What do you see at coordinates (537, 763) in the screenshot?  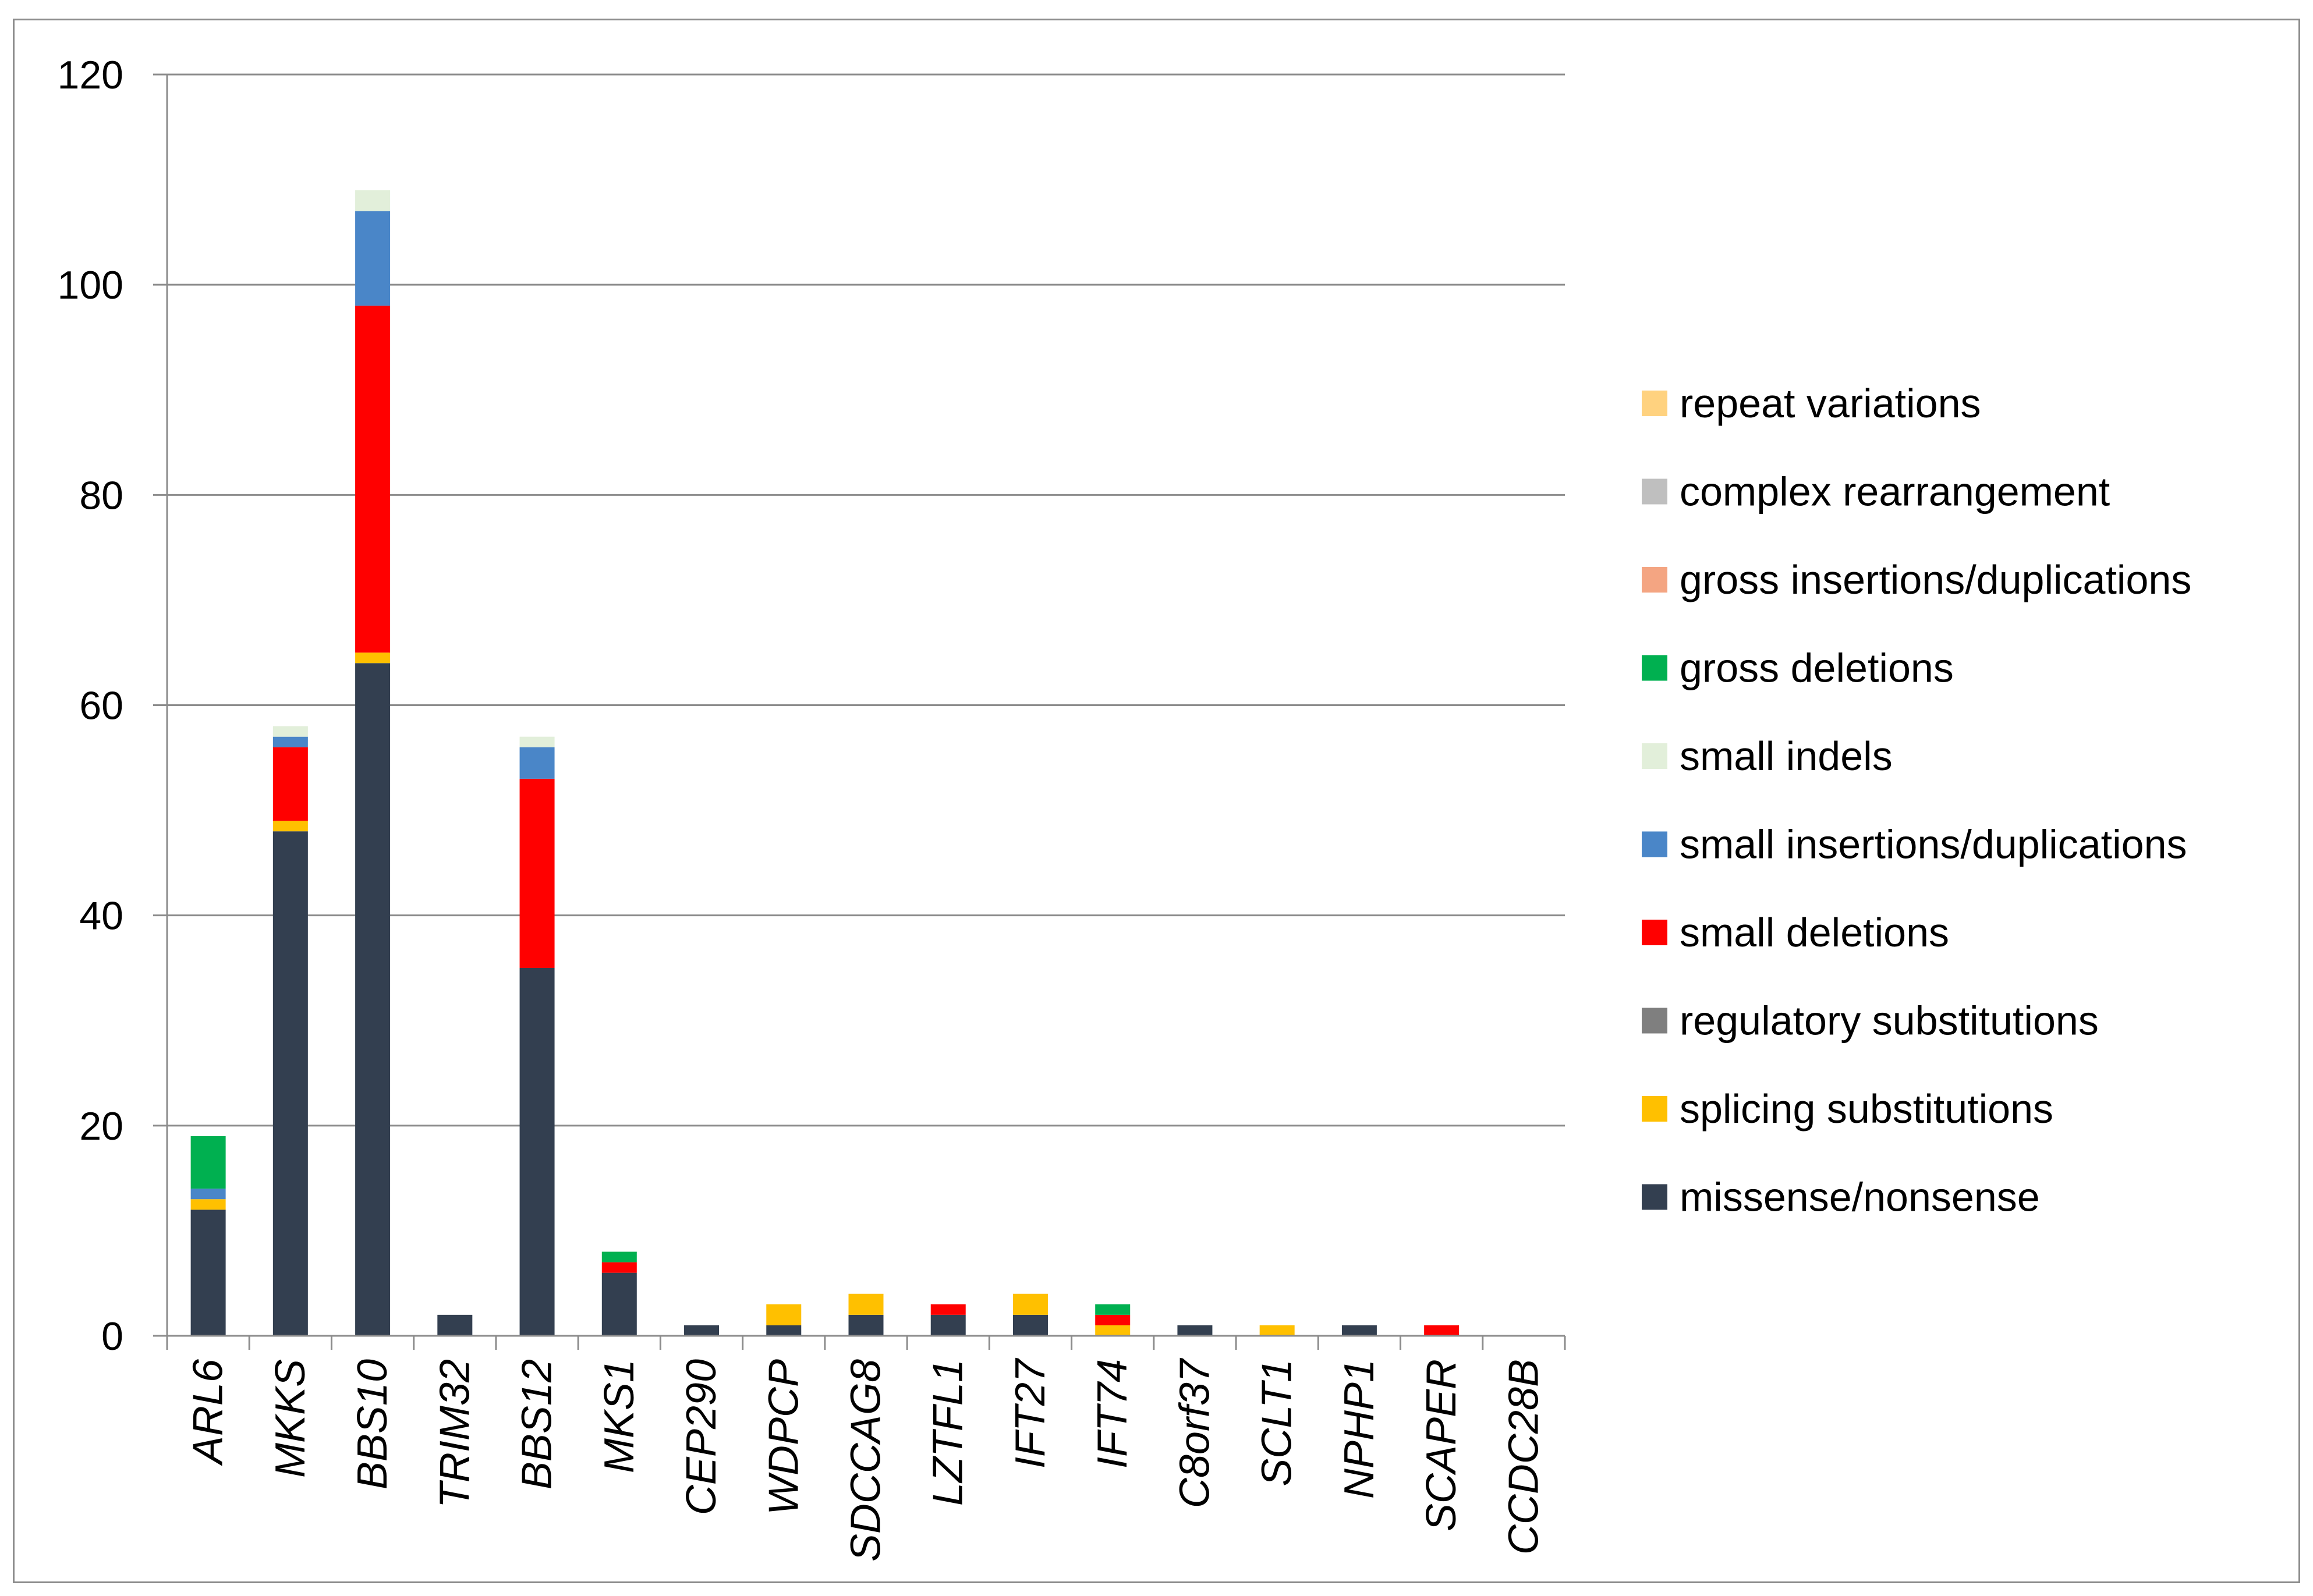 I see `bar-segment-BBS12-small-insertions-duplications` at bounding box center [537, 763].